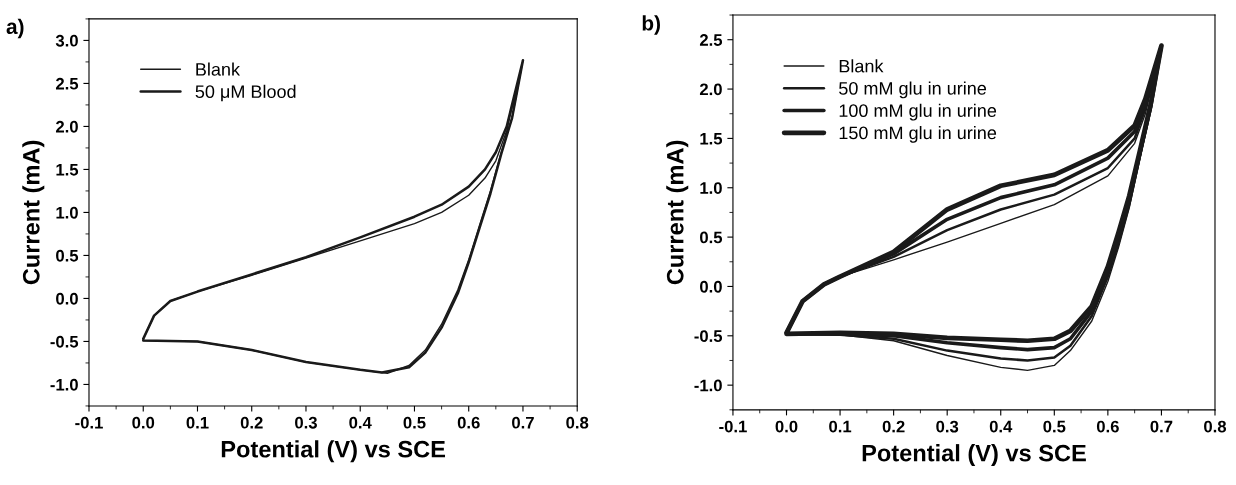 The image size is (1236, 485). Describe the element at coordinates (66, 40) in the screenshot. I see `y-tick-label: 3.0` at that location.